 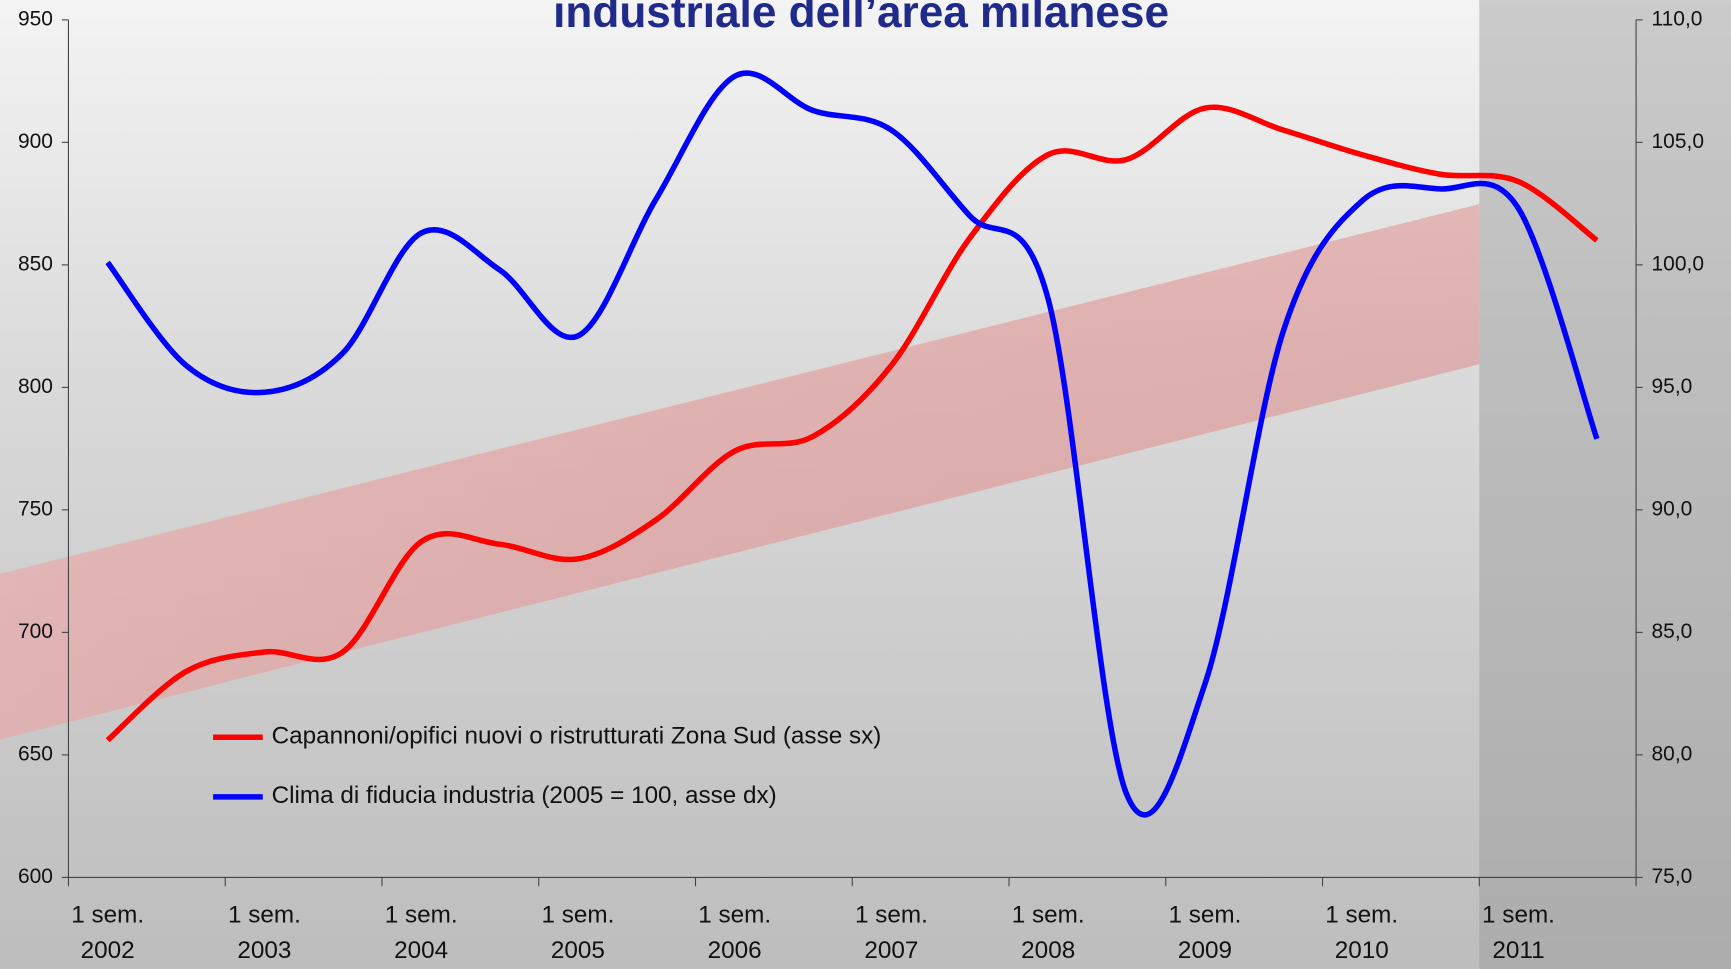 What do you see at coordinates (35, 263) in the screenshot?
I see `y-tick-label: 850` at bounding box center [35, 263].